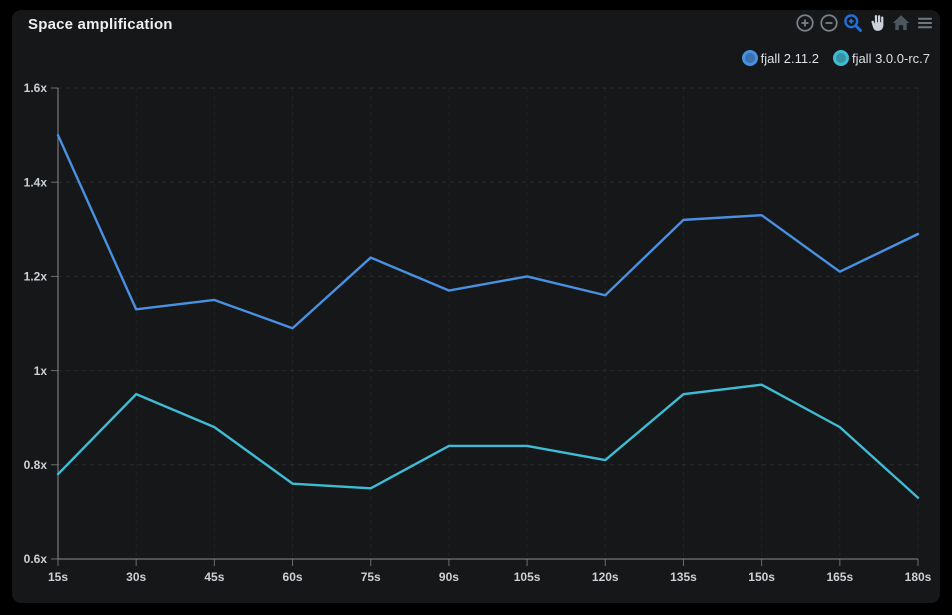 This screenshot has height=615, width=952. What do you see at coordinates (865, 23) in the screenshot?
I see `chart-toolbar` at bounding box center [865, 23].